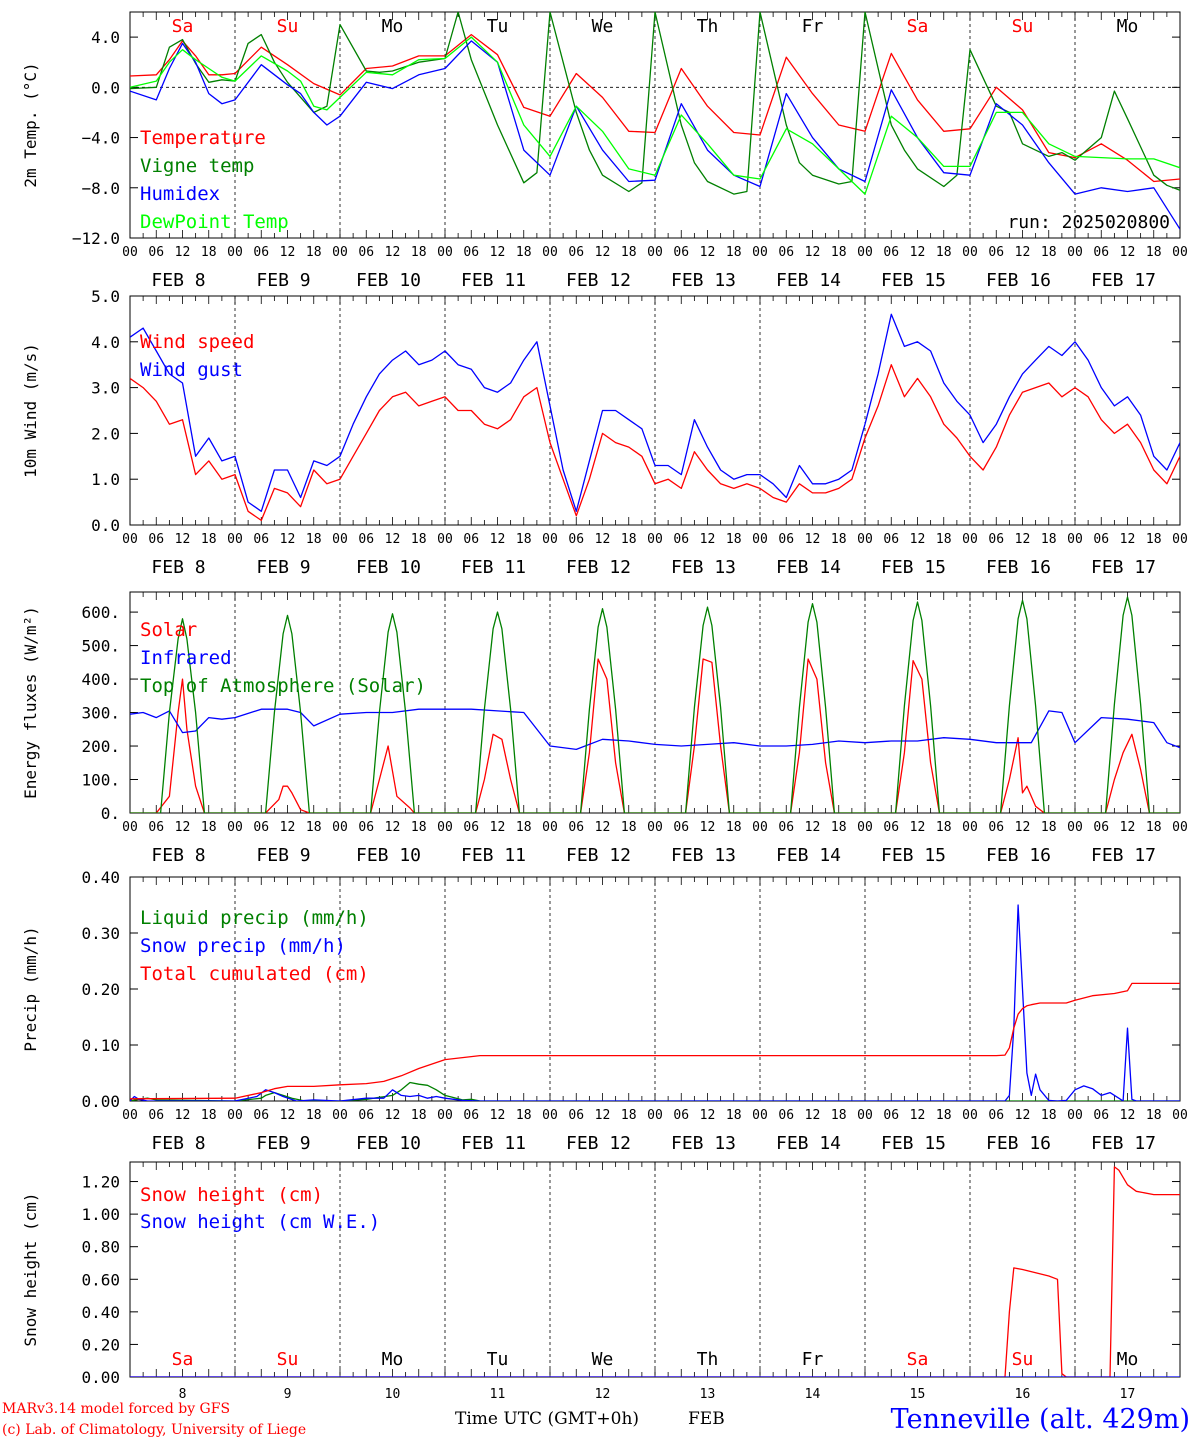  What do you see at coordinates (178, 1143) in the screenshot?
I see `precip-date-label: FEB 8` at bounding box center [178, 1143].